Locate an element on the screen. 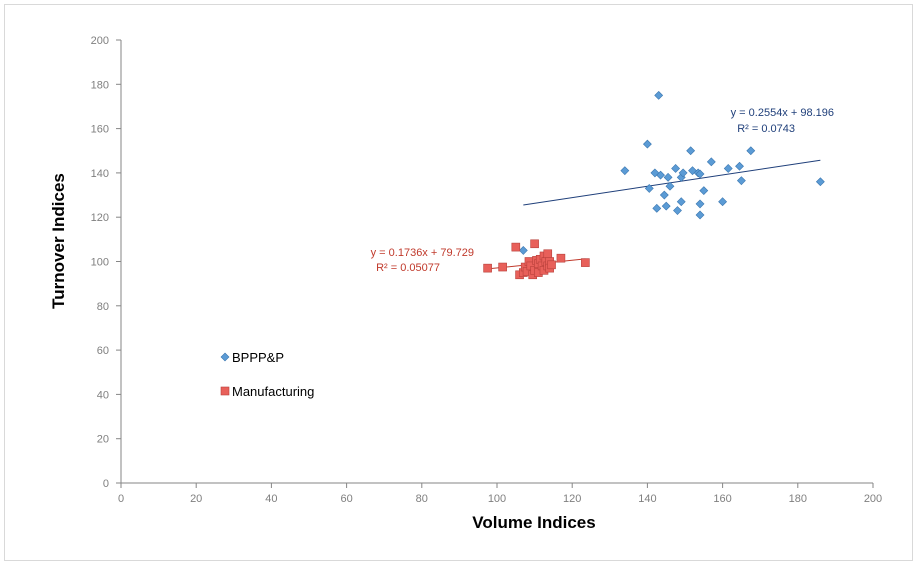  legend-label-bppp: BPPP&P is located at coordinates (258, 357).